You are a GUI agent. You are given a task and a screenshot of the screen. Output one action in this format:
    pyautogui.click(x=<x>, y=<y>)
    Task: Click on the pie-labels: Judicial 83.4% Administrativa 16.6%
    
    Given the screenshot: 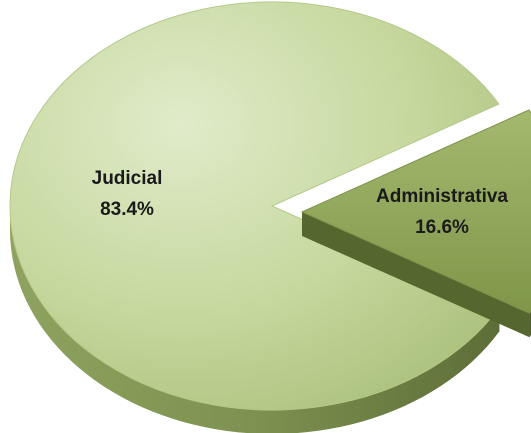 What is the action you would take?
    pyautogui.click(x=300, y=203)
    